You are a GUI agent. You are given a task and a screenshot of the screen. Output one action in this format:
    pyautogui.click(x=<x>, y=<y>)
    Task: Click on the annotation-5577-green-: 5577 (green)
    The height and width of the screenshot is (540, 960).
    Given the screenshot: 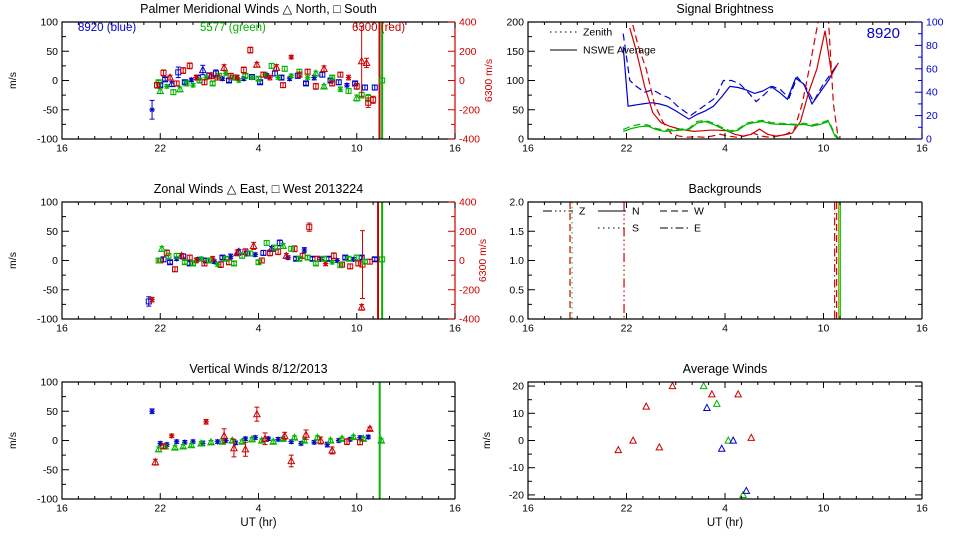 What is the action you would take?
    pyautogui.click(x=233, y=28)
    